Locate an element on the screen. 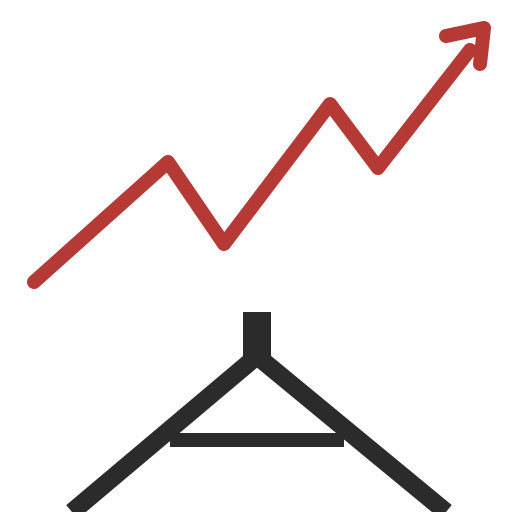  stand-left-leg is located at coordinates (164, 430).